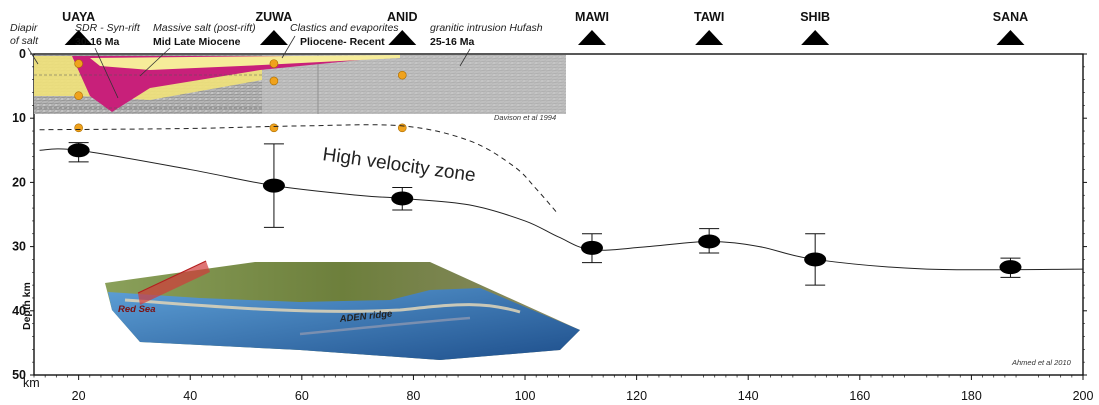 The image size is (1099, 405). I want to click on y-axis-label: Depth km, so click(27, 306).